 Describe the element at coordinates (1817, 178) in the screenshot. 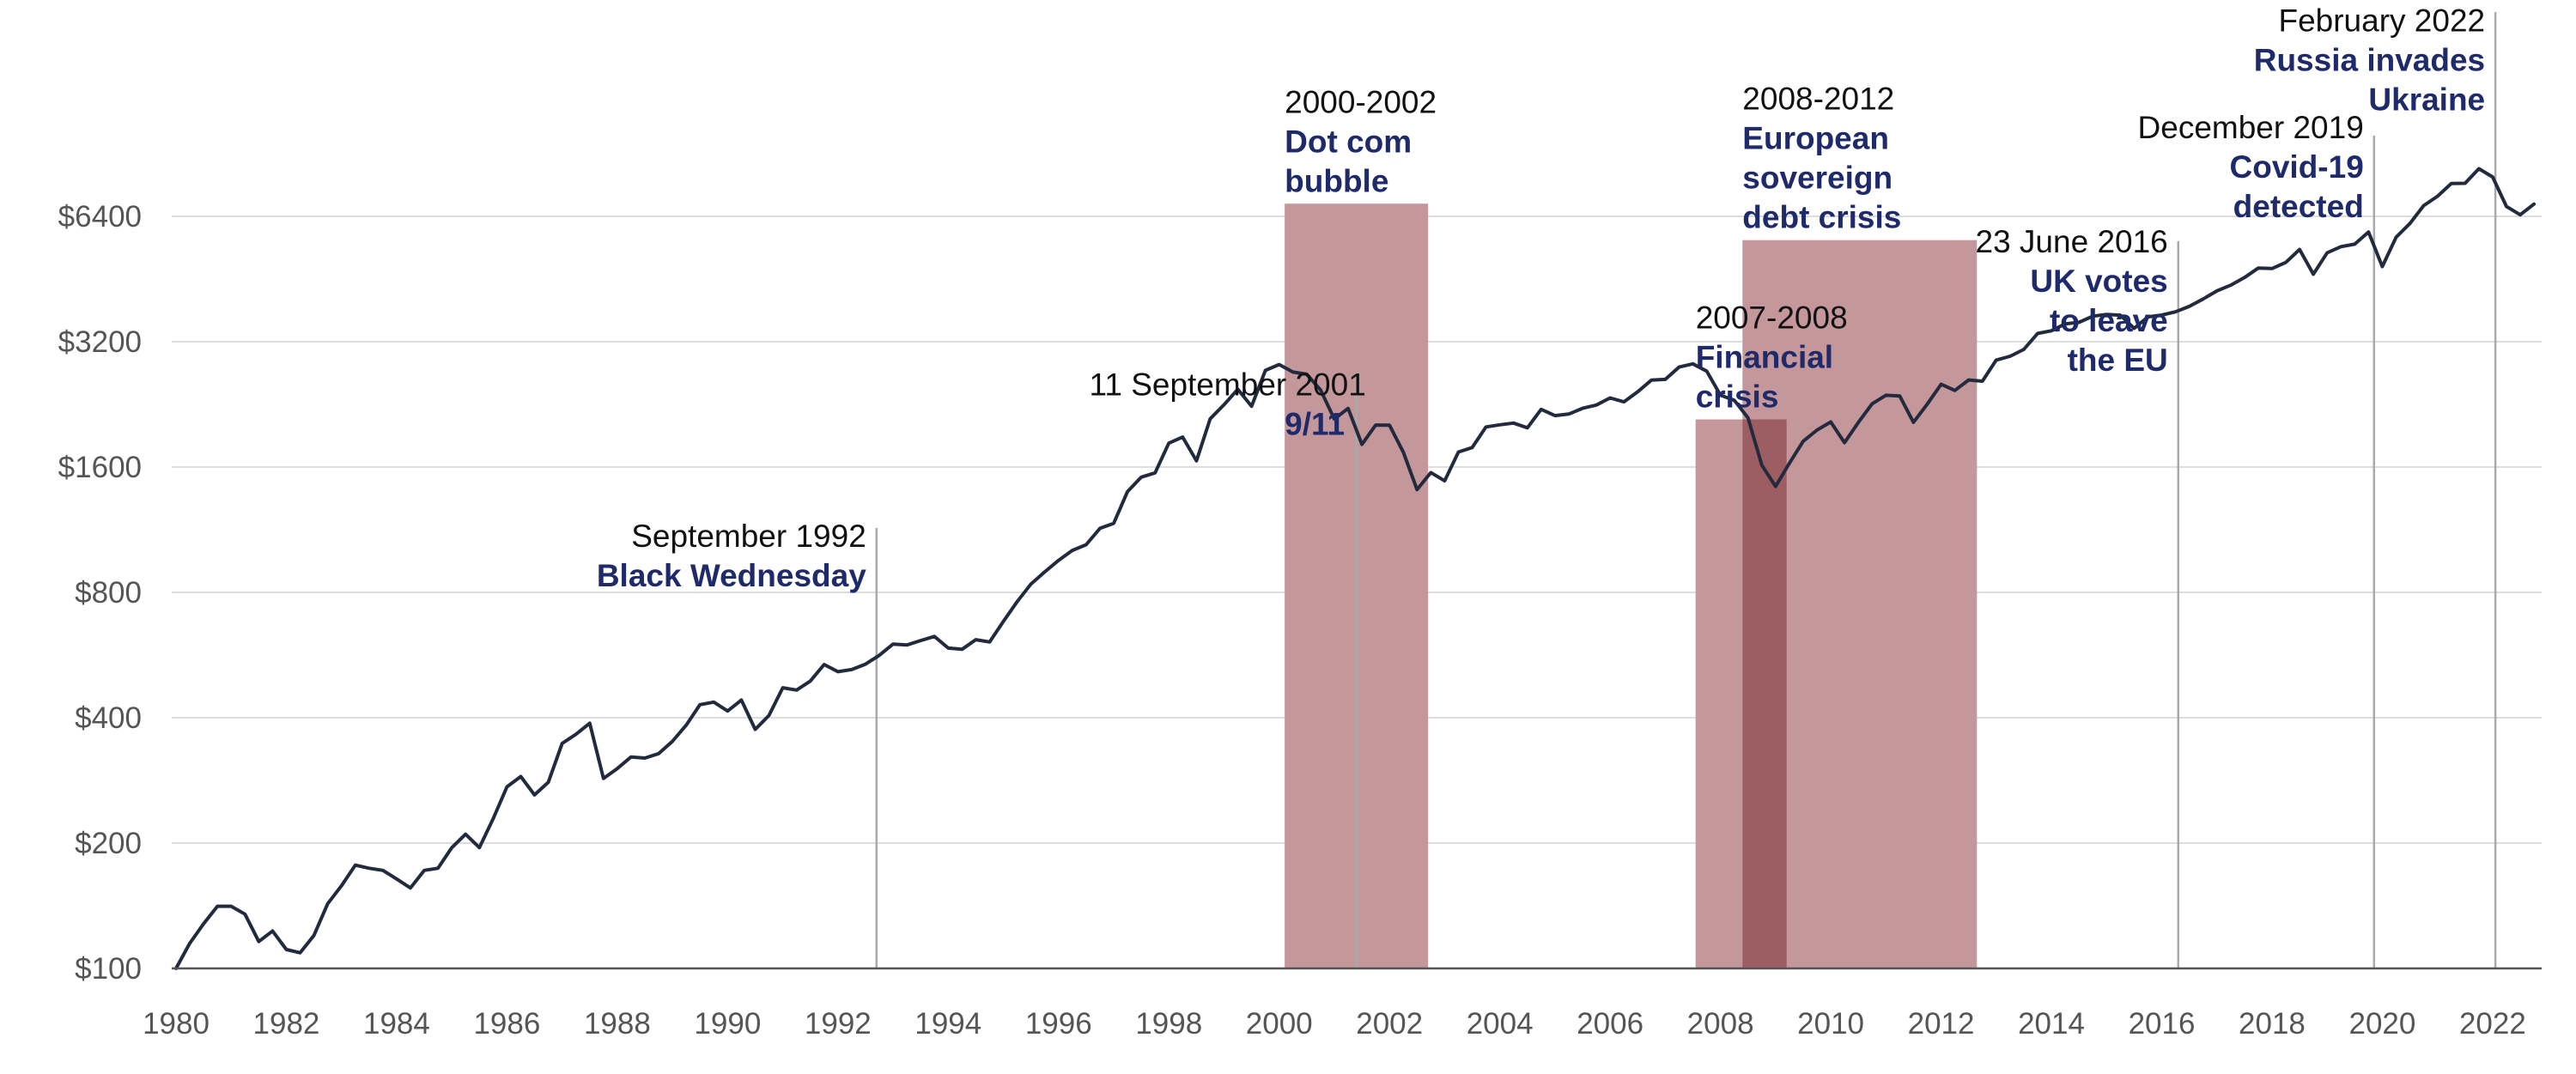

I see `annotation-title: sovereign` at that location.